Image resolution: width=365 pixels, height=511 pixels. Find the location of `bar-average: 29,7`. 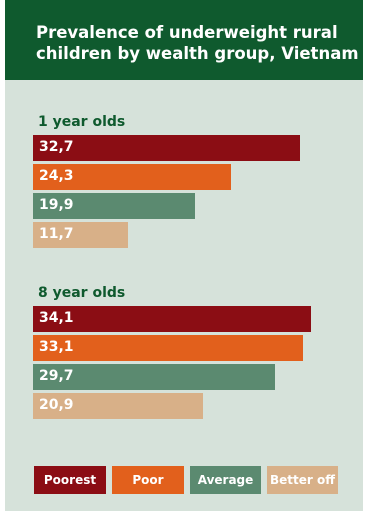

bar-average: 29,7 is located at coordinates (154, 377).